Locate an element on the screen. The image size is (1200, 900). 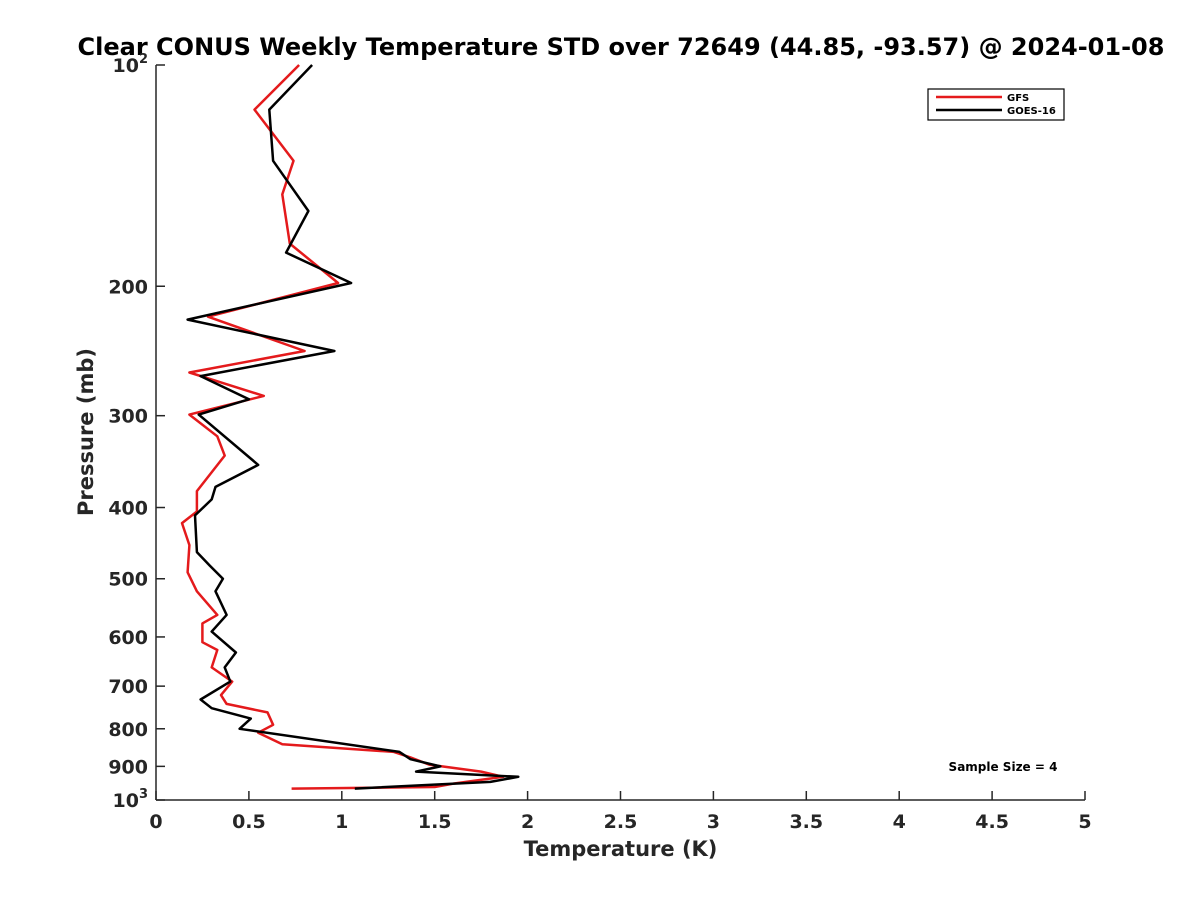
x-axis-ticks: 0 0.5 1 1.5 2 2.5 3 3.5 4 4.5 5 is located at coordinates (620, 812).